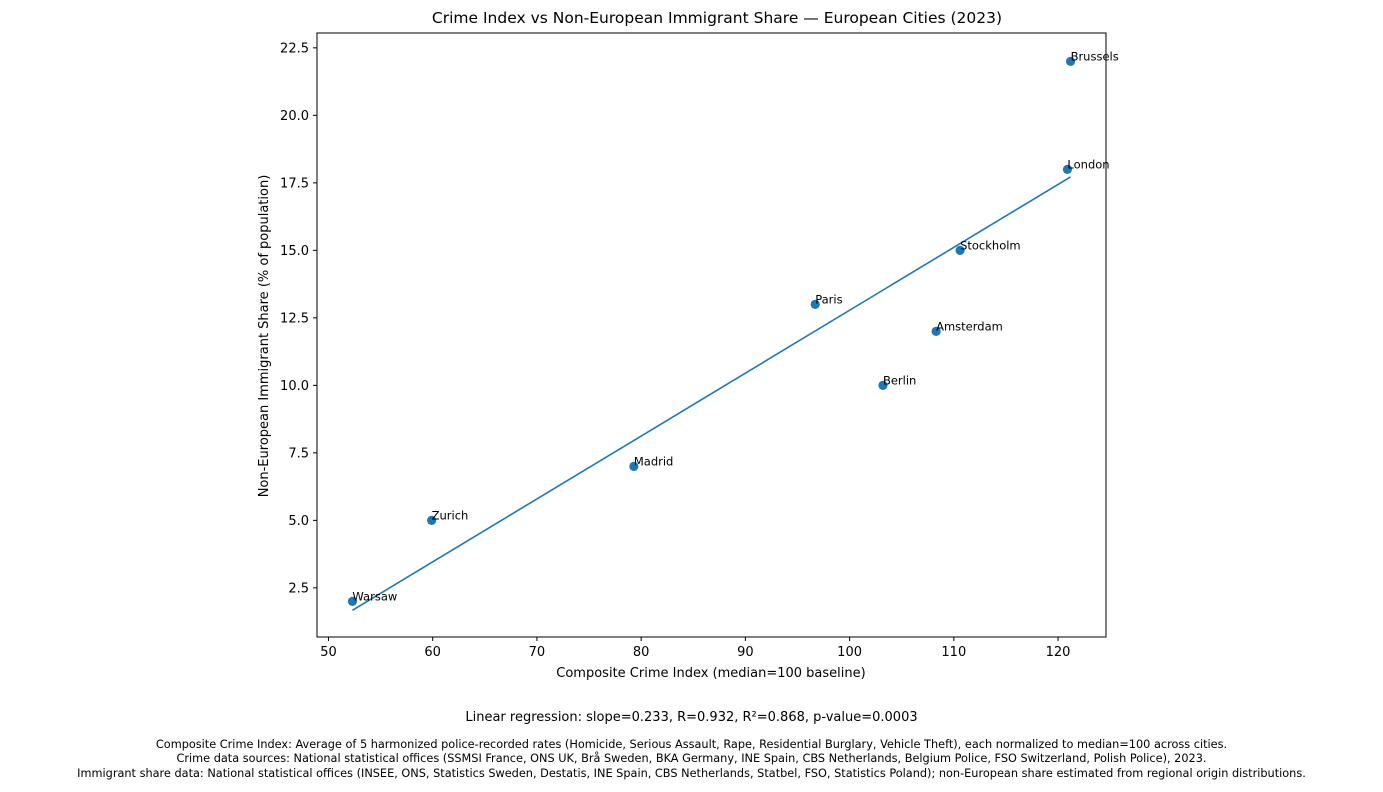 The height and width of the screenshot is (792, 1383). I want to click on y-tick-label: 5.0, so click(298, 521).